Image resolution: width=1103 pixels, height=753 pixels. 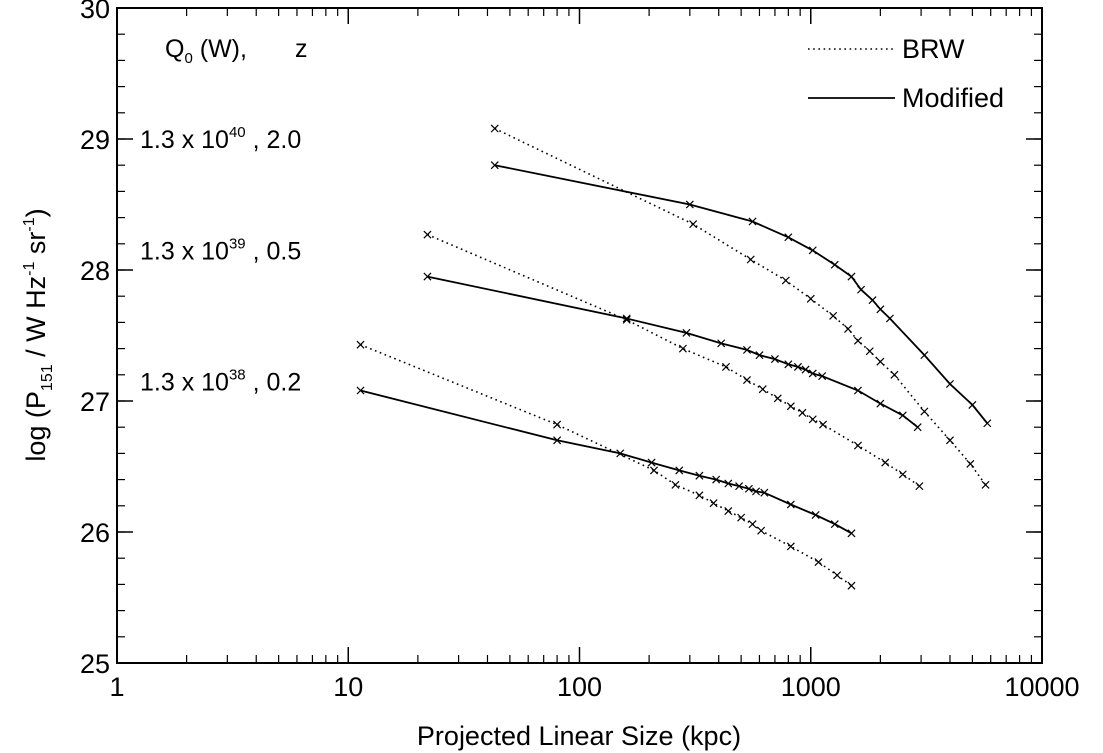 I want to click on legend-layer: BRW Modified, so click(x=906, y=73).